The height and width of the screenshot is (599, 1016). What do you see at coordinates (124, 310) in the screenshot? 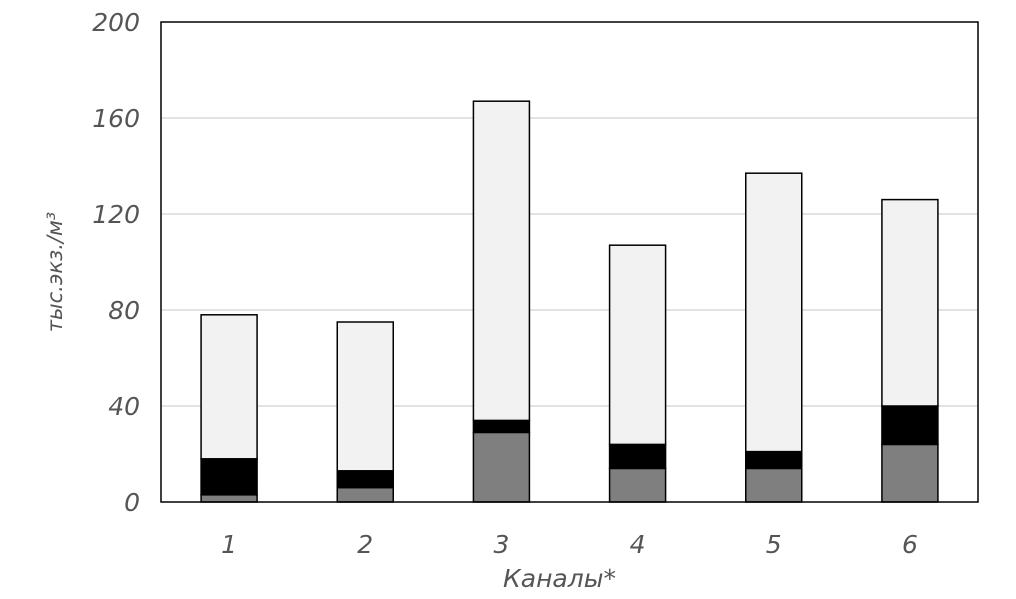
I see `y-tick-label: 80` at bounding box center [124, 310].